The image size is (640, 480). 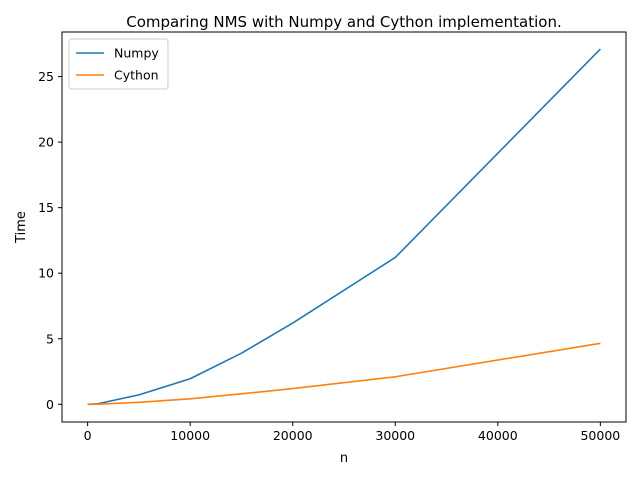 I want to click on y-tick-label: 20, so click(x=46, y=142).